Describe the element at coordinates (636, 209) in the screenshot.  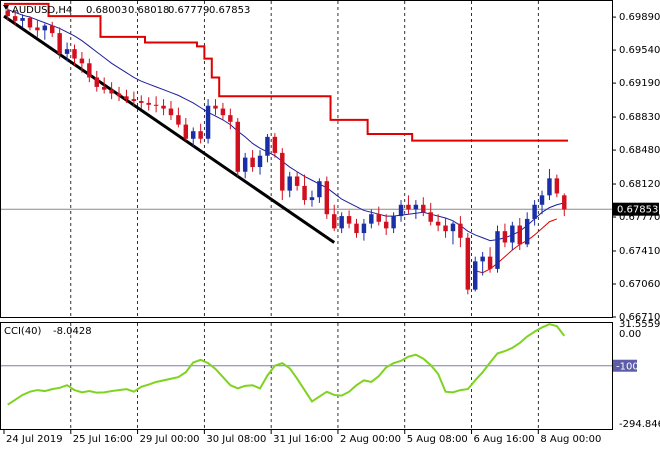
I see `current-price-tag: 0.67853` at that location.